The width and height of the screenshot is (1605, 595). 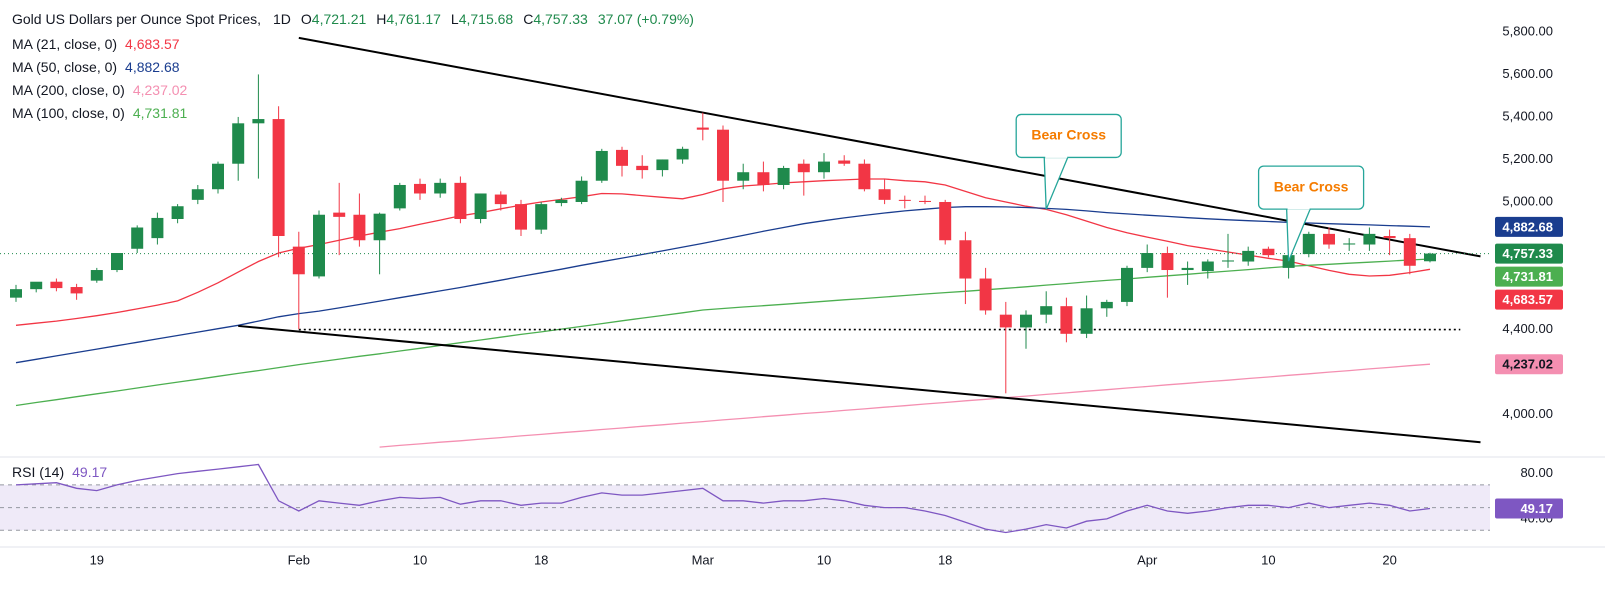 What do you see at coordinates (646, 19) in the screenshot?
I see `change-value: 37.07 (+0.79%)` at bounding box center [646, 19].